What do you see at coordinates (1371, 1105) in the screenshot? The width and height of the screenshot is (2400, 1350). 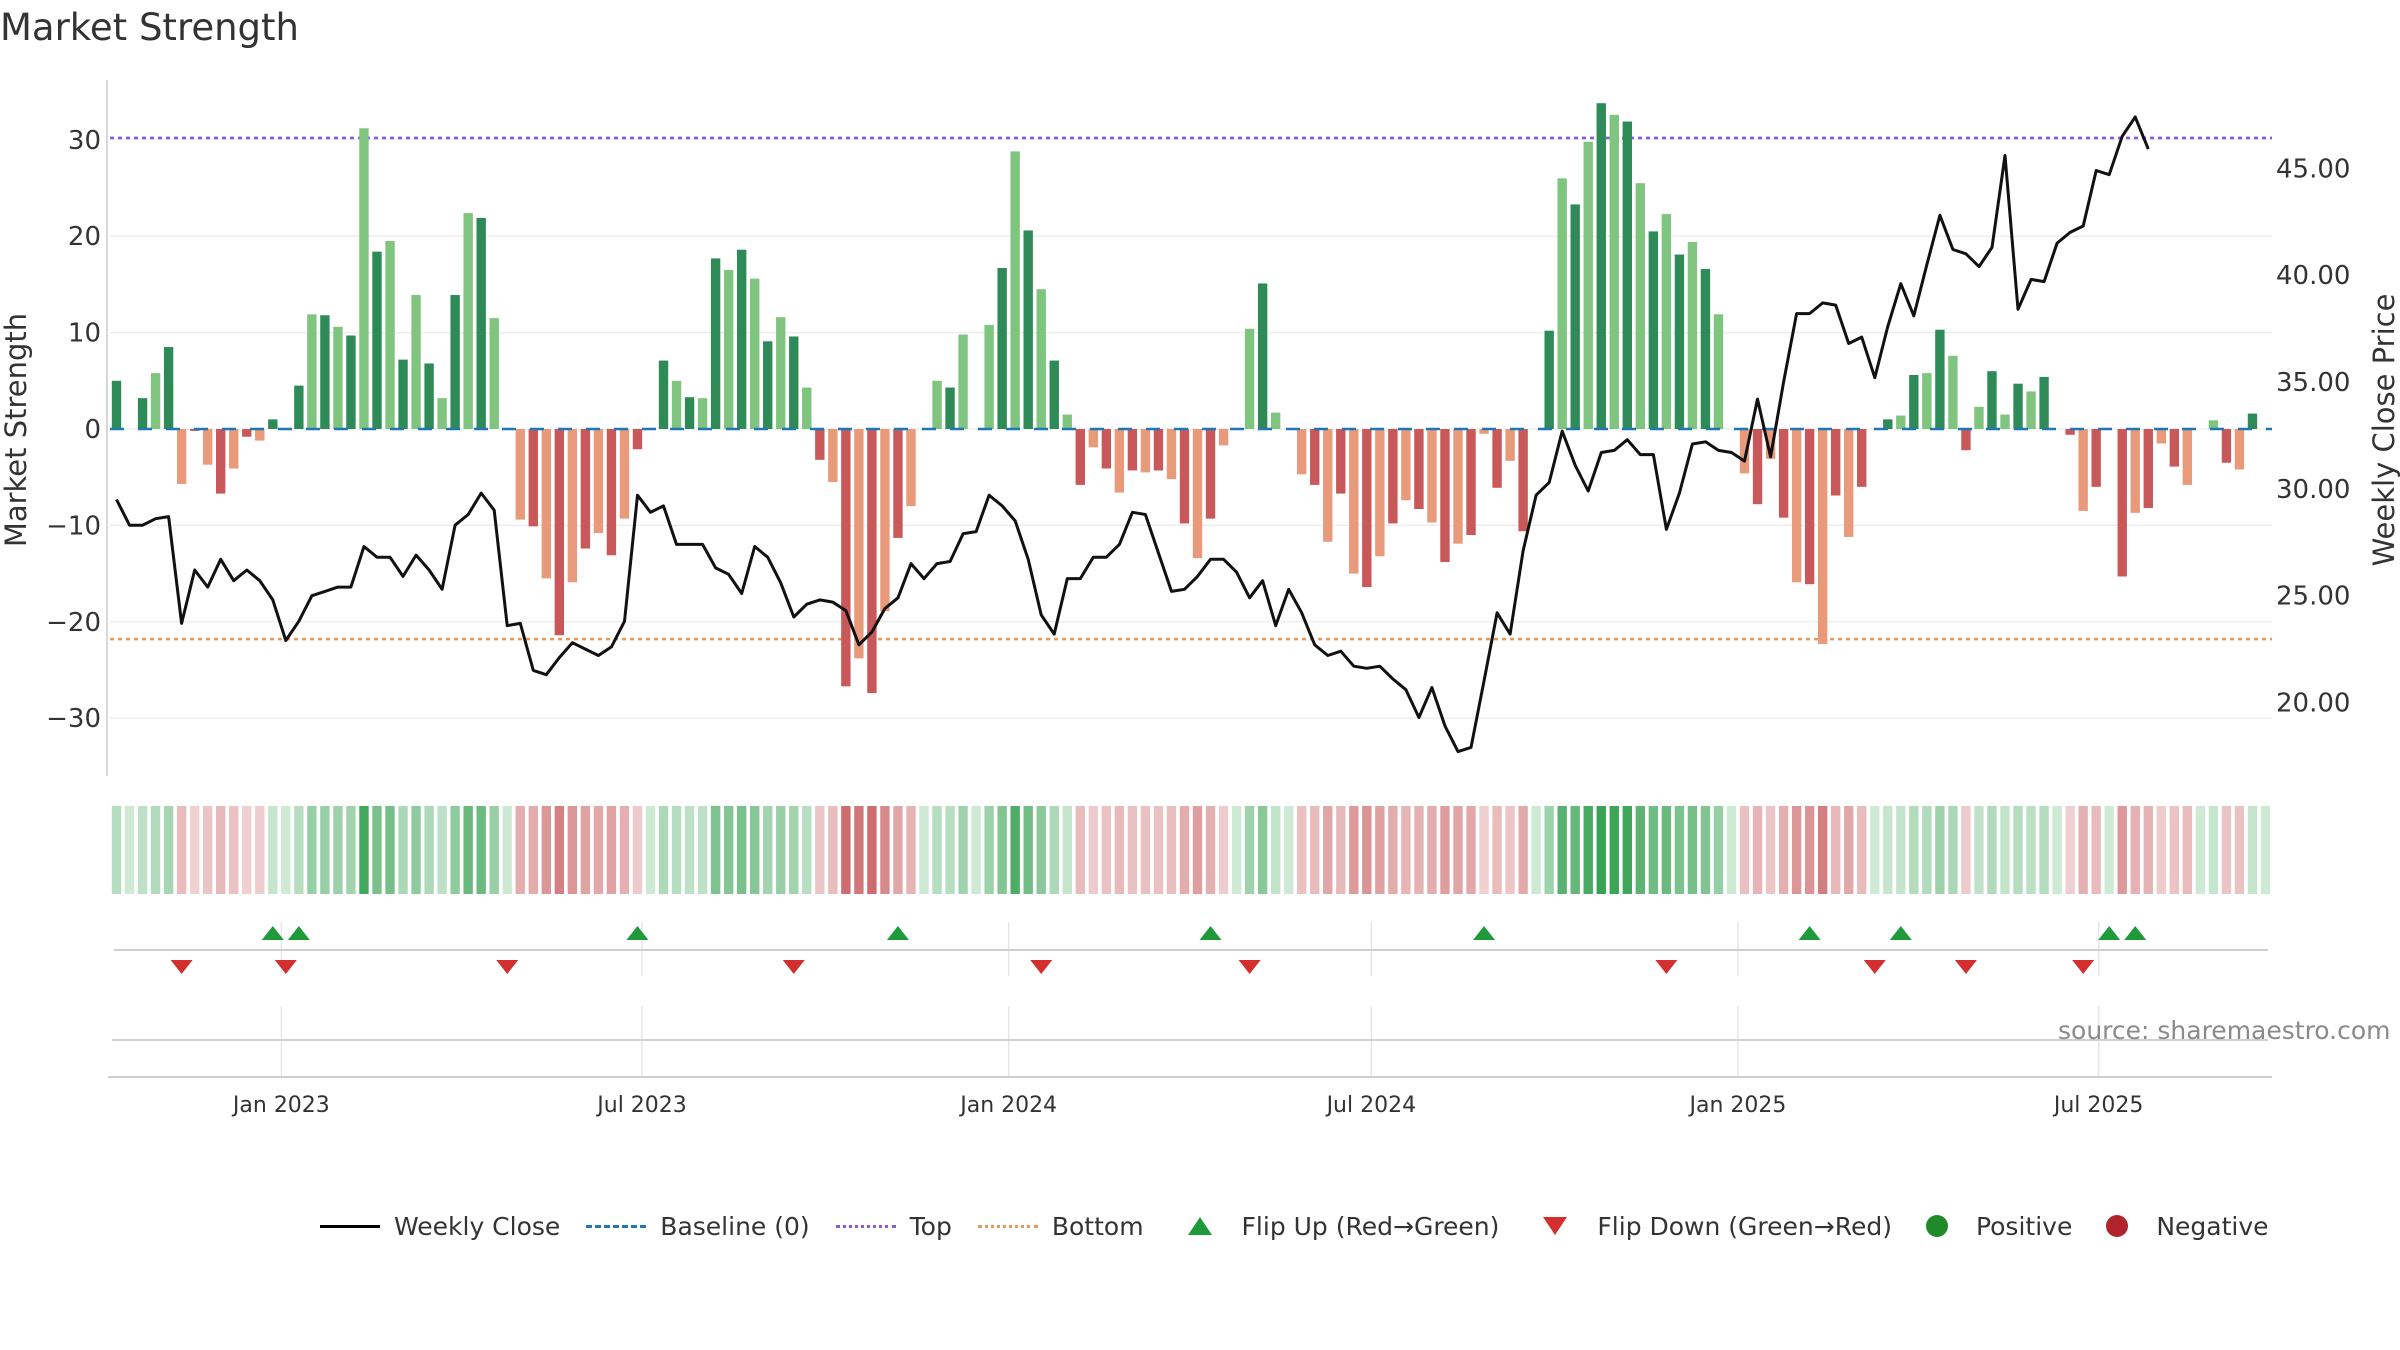 I see `x-tick-label: Jul 2024` at bounding box center [1371, 1105].